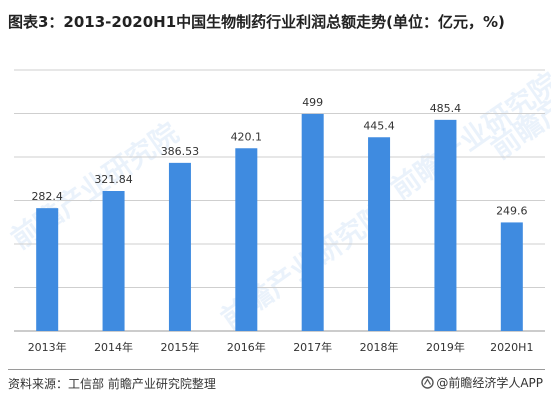 Image resolution: width=551 pixels, height=402 pixels. I want to click on brand-credit: @前瞻经济学人APP, so click(482, 382).